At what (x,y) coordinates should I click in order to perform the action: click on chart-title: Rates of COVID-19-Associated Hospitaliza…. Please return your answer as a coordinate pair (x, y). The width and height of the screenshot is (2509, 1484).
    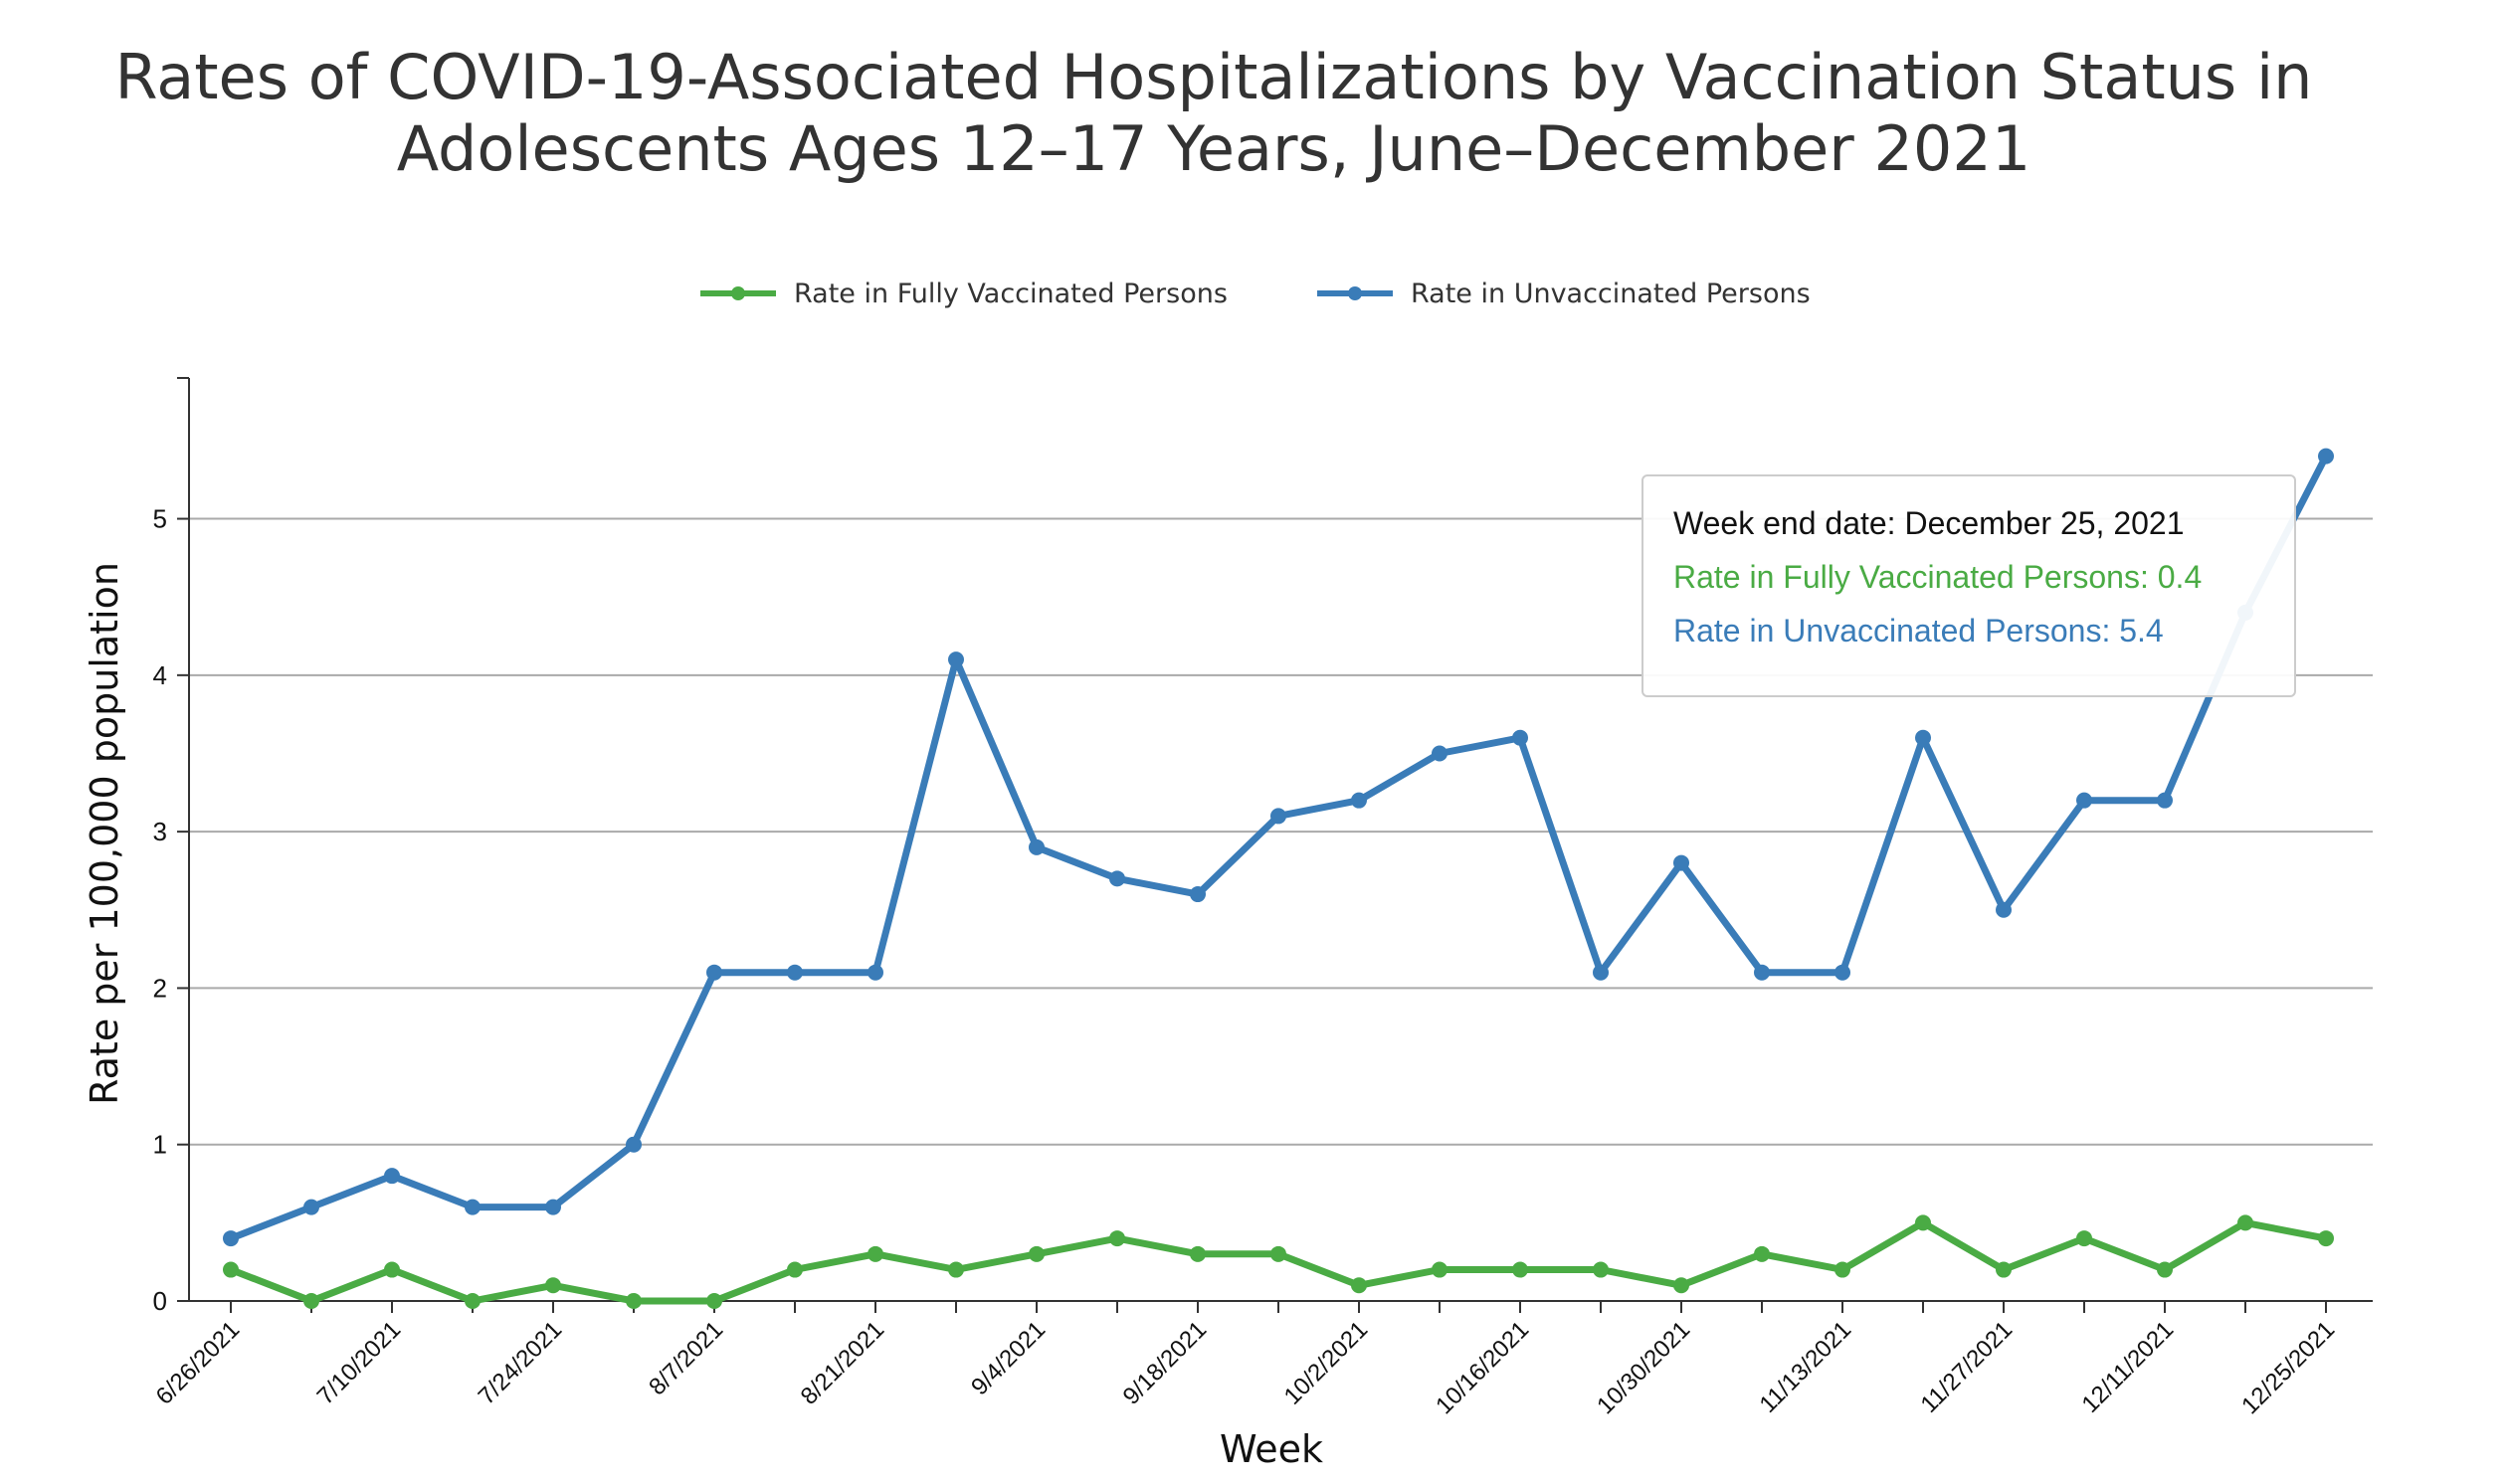
    Looking at the image, I should click on (1213, 113).